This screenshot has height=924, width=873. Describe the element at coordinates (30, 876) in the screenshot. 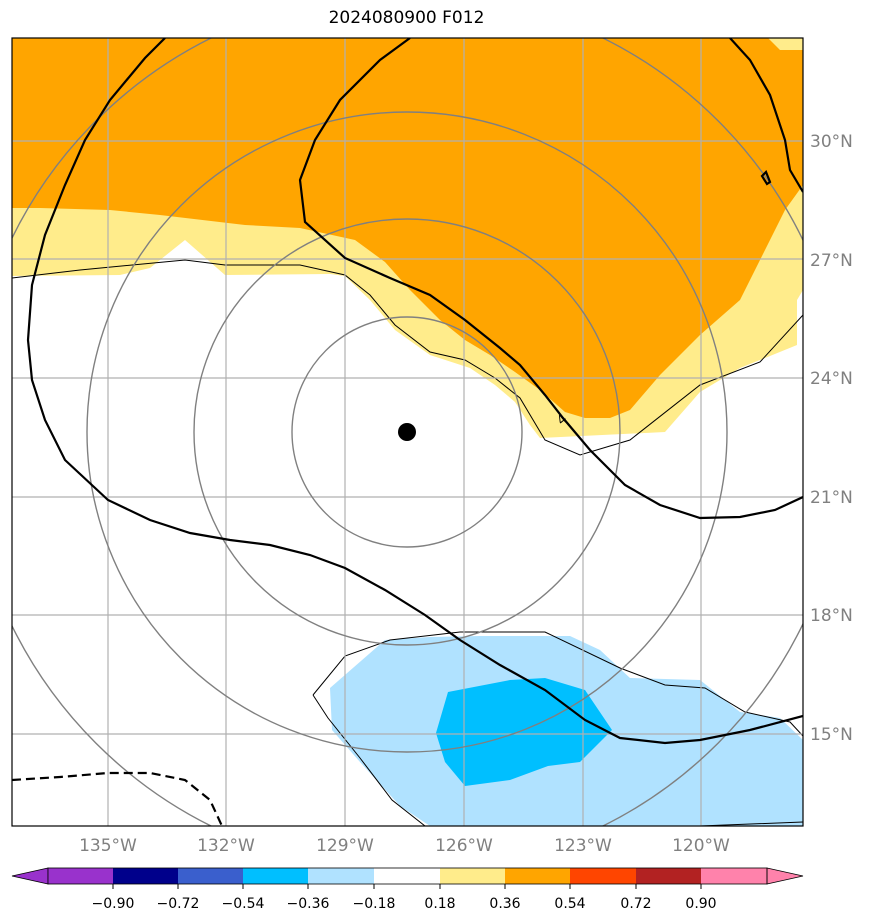

I see `colorbar-under-triangle` at that location.